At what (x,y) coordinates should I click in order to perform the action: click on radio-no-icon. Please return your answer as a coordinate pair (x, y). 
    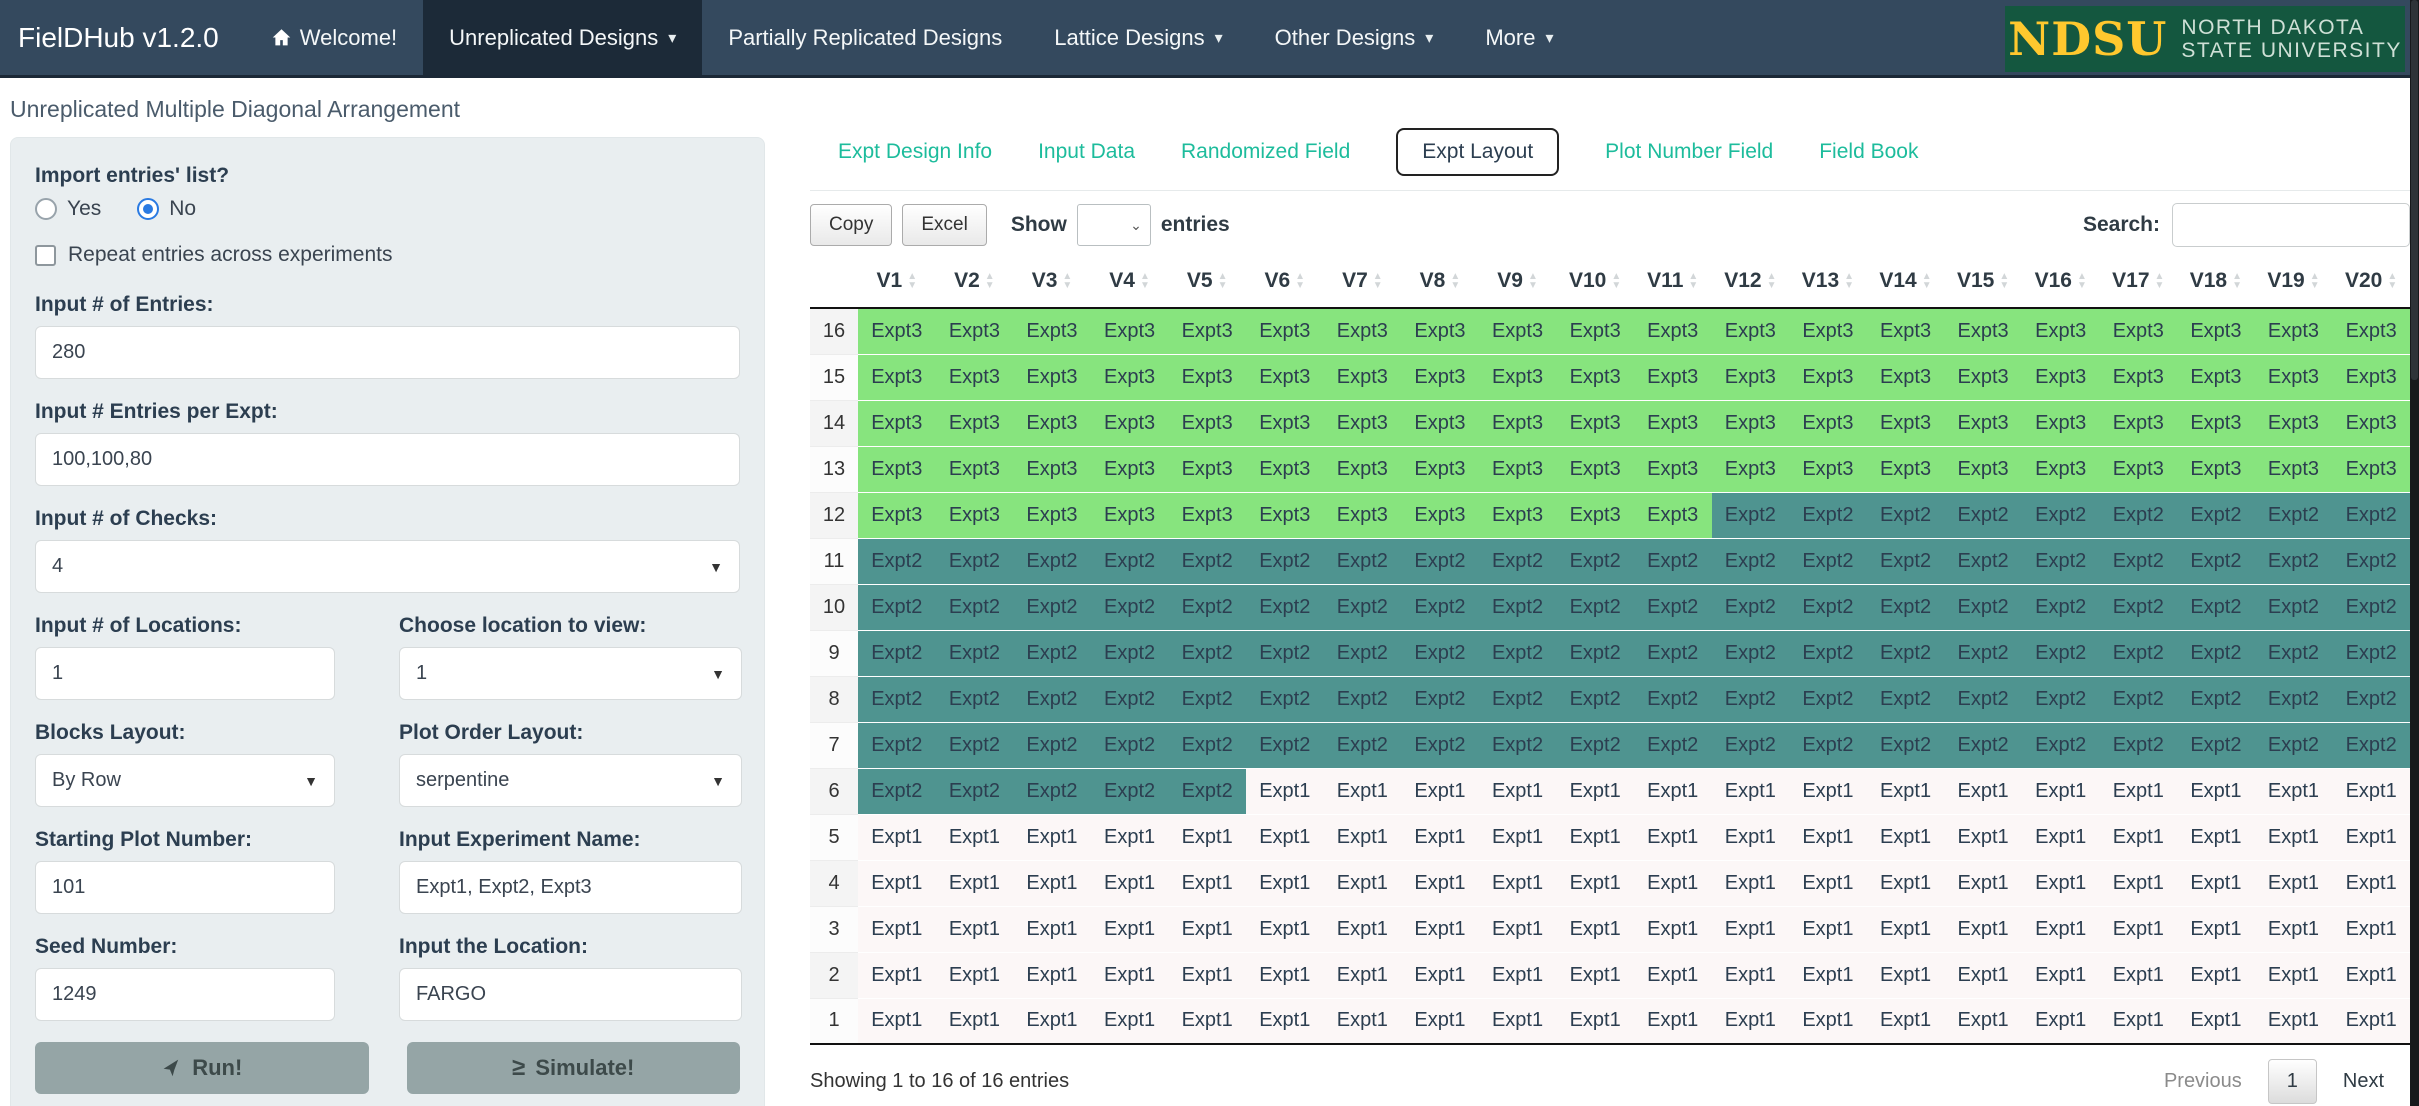
    Looking at the image, I should click on (148, 209).